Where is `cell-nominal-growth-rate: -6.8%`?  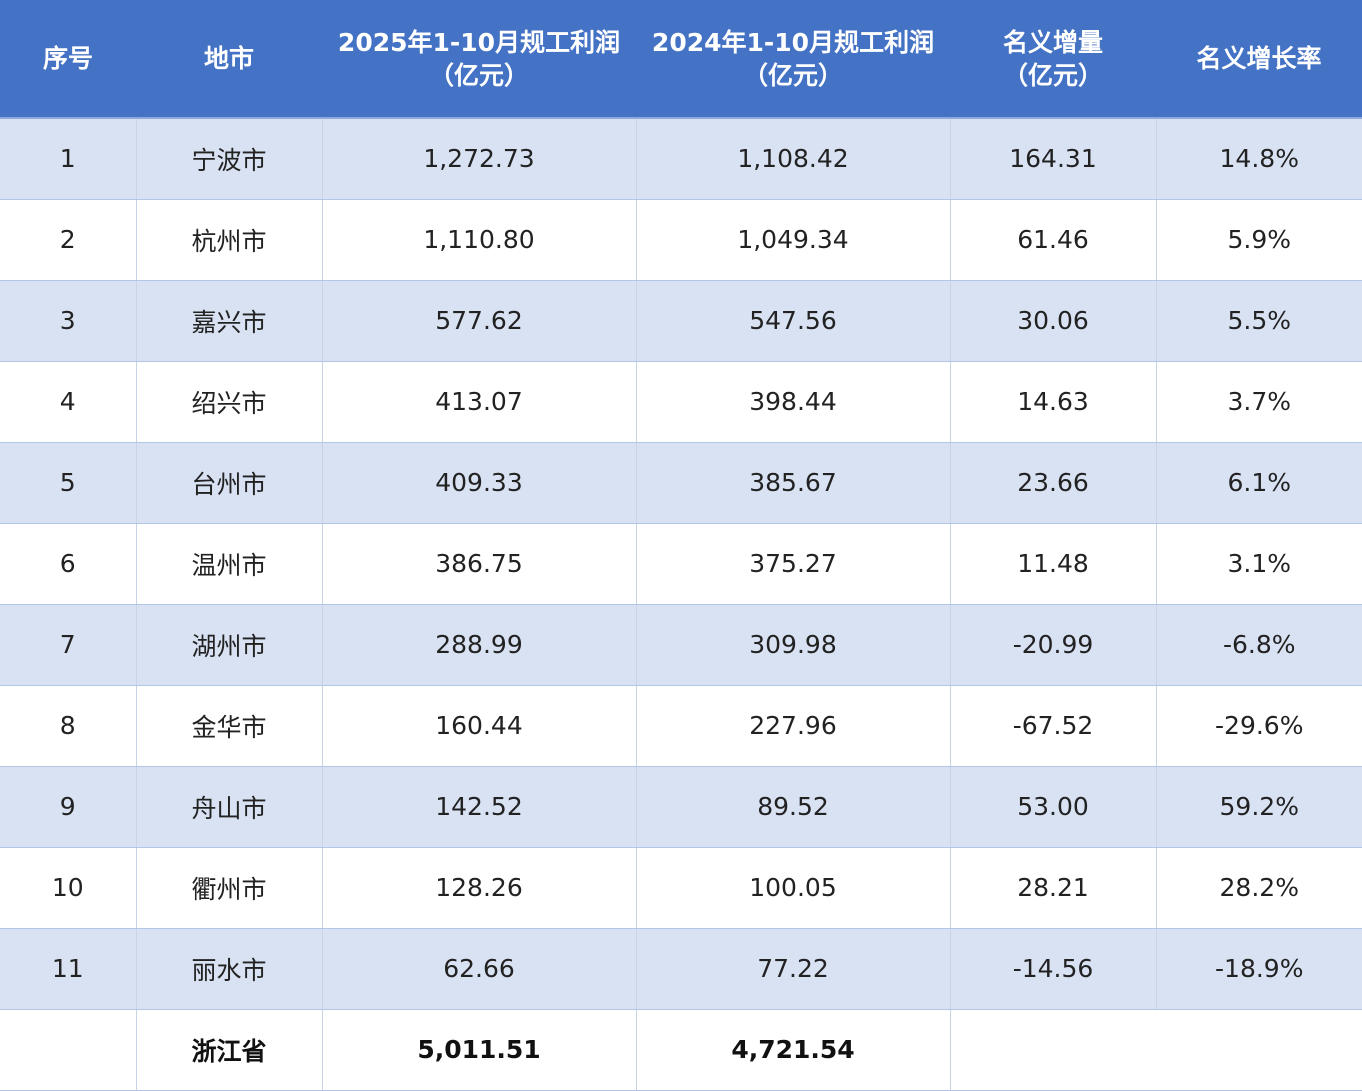 cell-nominal-growth-rate: -6.8% is located at coordinates (1258, 645).